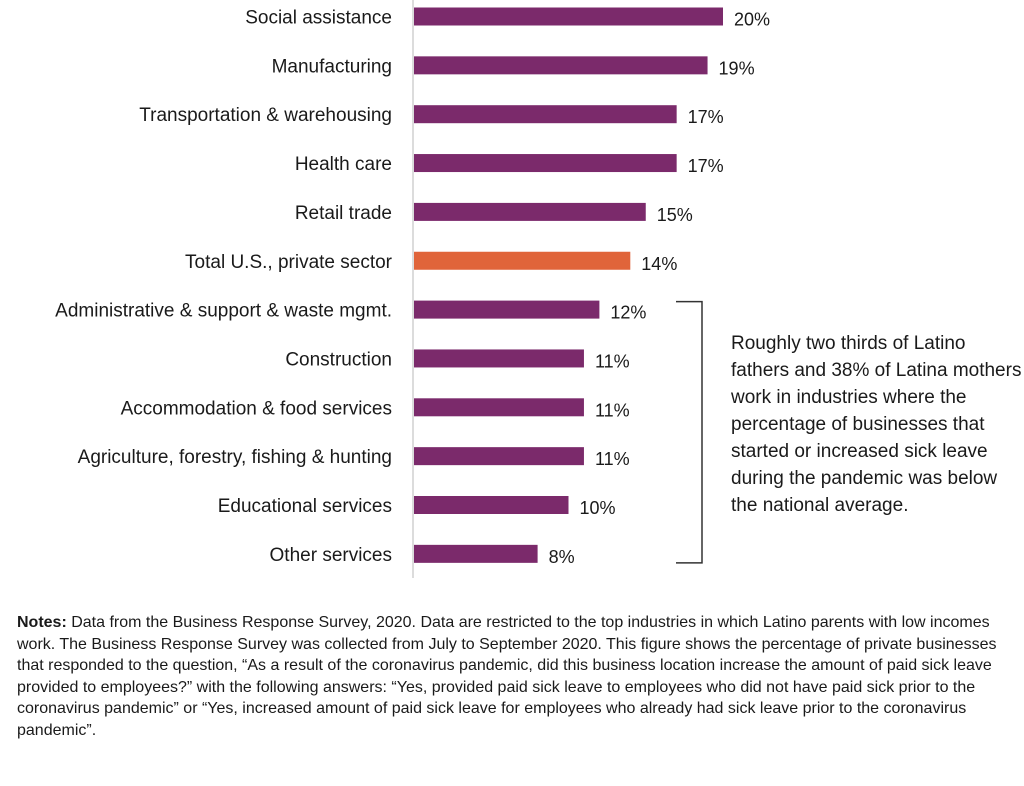  What do you see at coordinates (706, 166) in the screenshot?
I see `value-label-4: 17%` at bounding box center [706, 166].